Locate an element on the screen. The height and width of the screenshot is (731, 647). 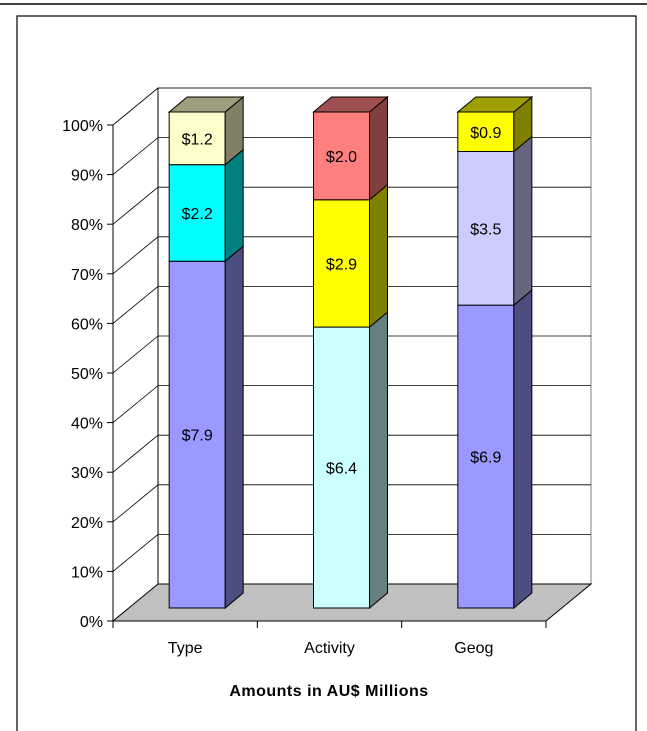
y-tick-label: 80% is located at coordinates (87, 225).